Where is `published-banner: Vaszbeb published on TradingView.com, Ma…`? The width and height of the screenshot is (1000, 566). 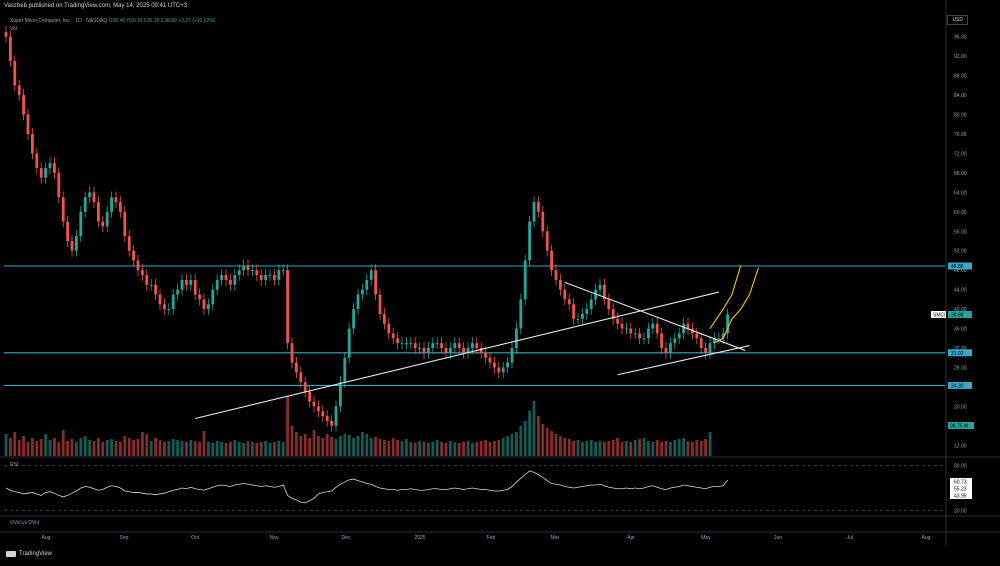
published-banner: Vaszbeb published on TradingView.com, Ma… is located at coordinates (96, 6).